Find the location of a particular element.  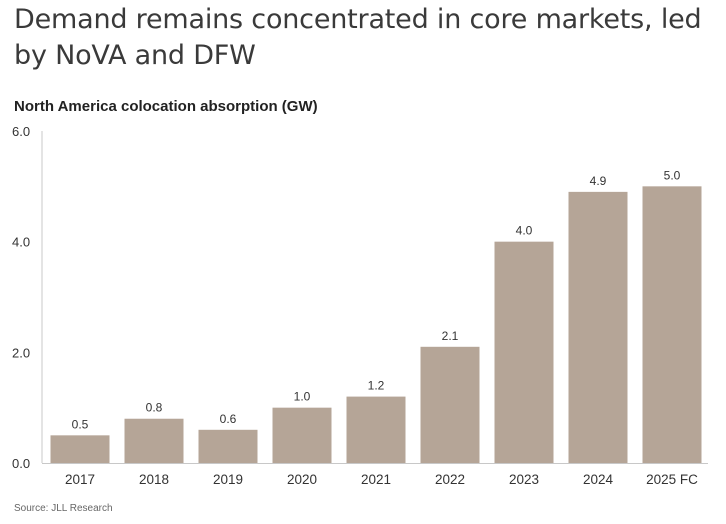

chart-title: North America colocation absorption (GW) is located at coordinates (166, 106).